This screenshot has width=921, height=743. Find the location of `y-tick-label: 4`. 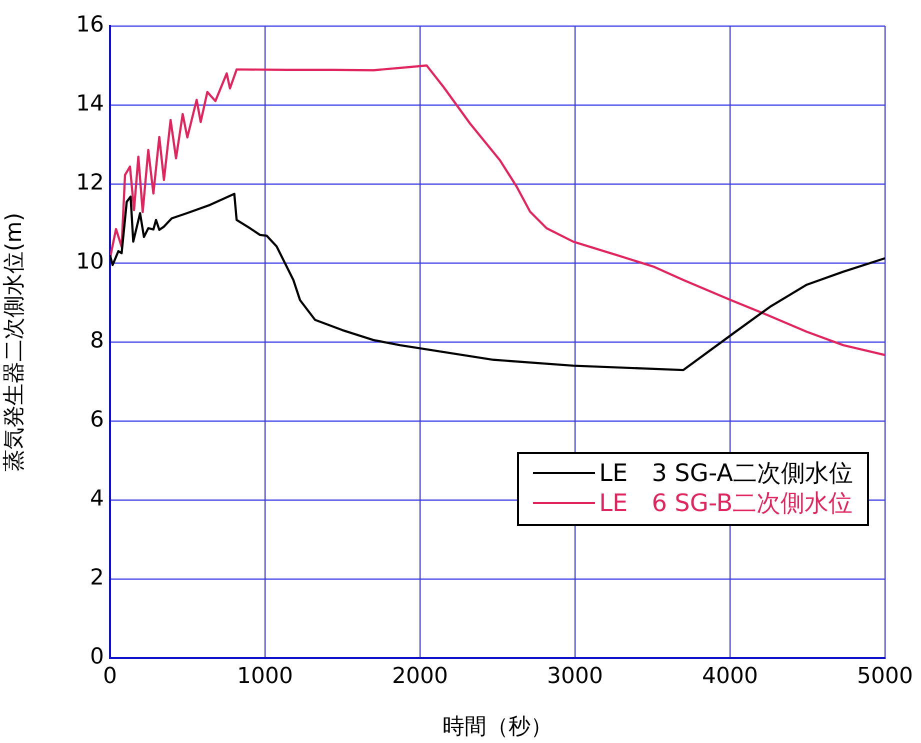

y-tick-label: 4 is located at coordinates (97, 499).